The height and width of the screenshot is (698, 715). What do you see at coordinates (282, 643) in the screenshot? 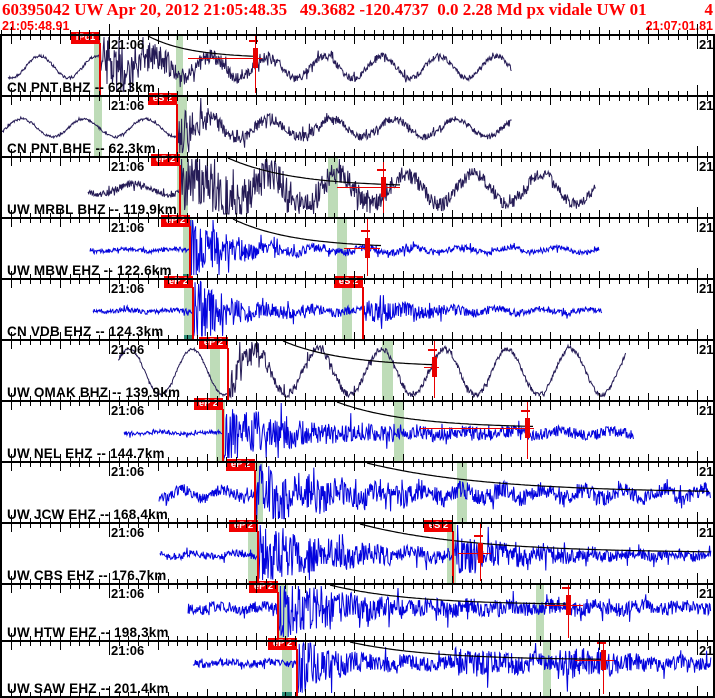
I see `phase-pick-label: eP 2` at bounding box center [282, 643].